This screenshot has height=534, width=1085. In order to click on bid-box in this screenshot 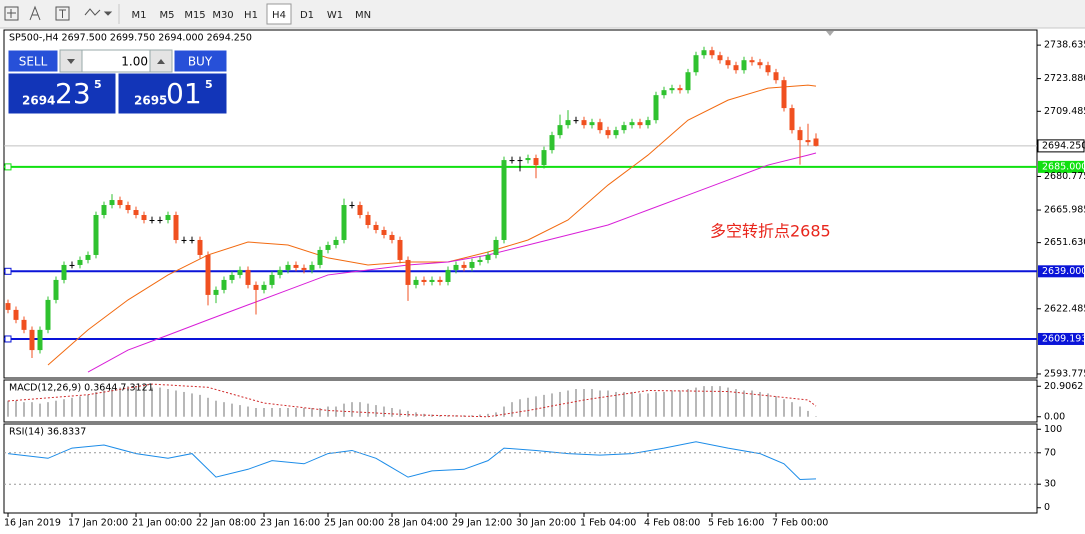, I will do `click(62, 93)`.